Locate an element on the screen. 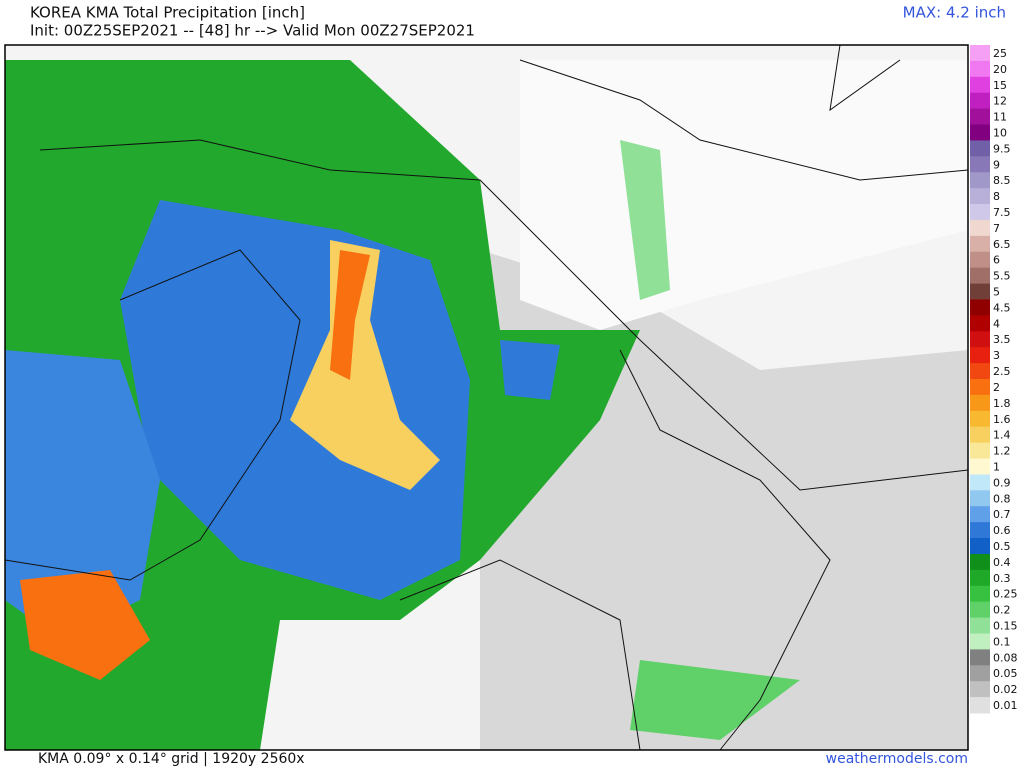  legend-label: 11 is located at coordinates (1000, 117).